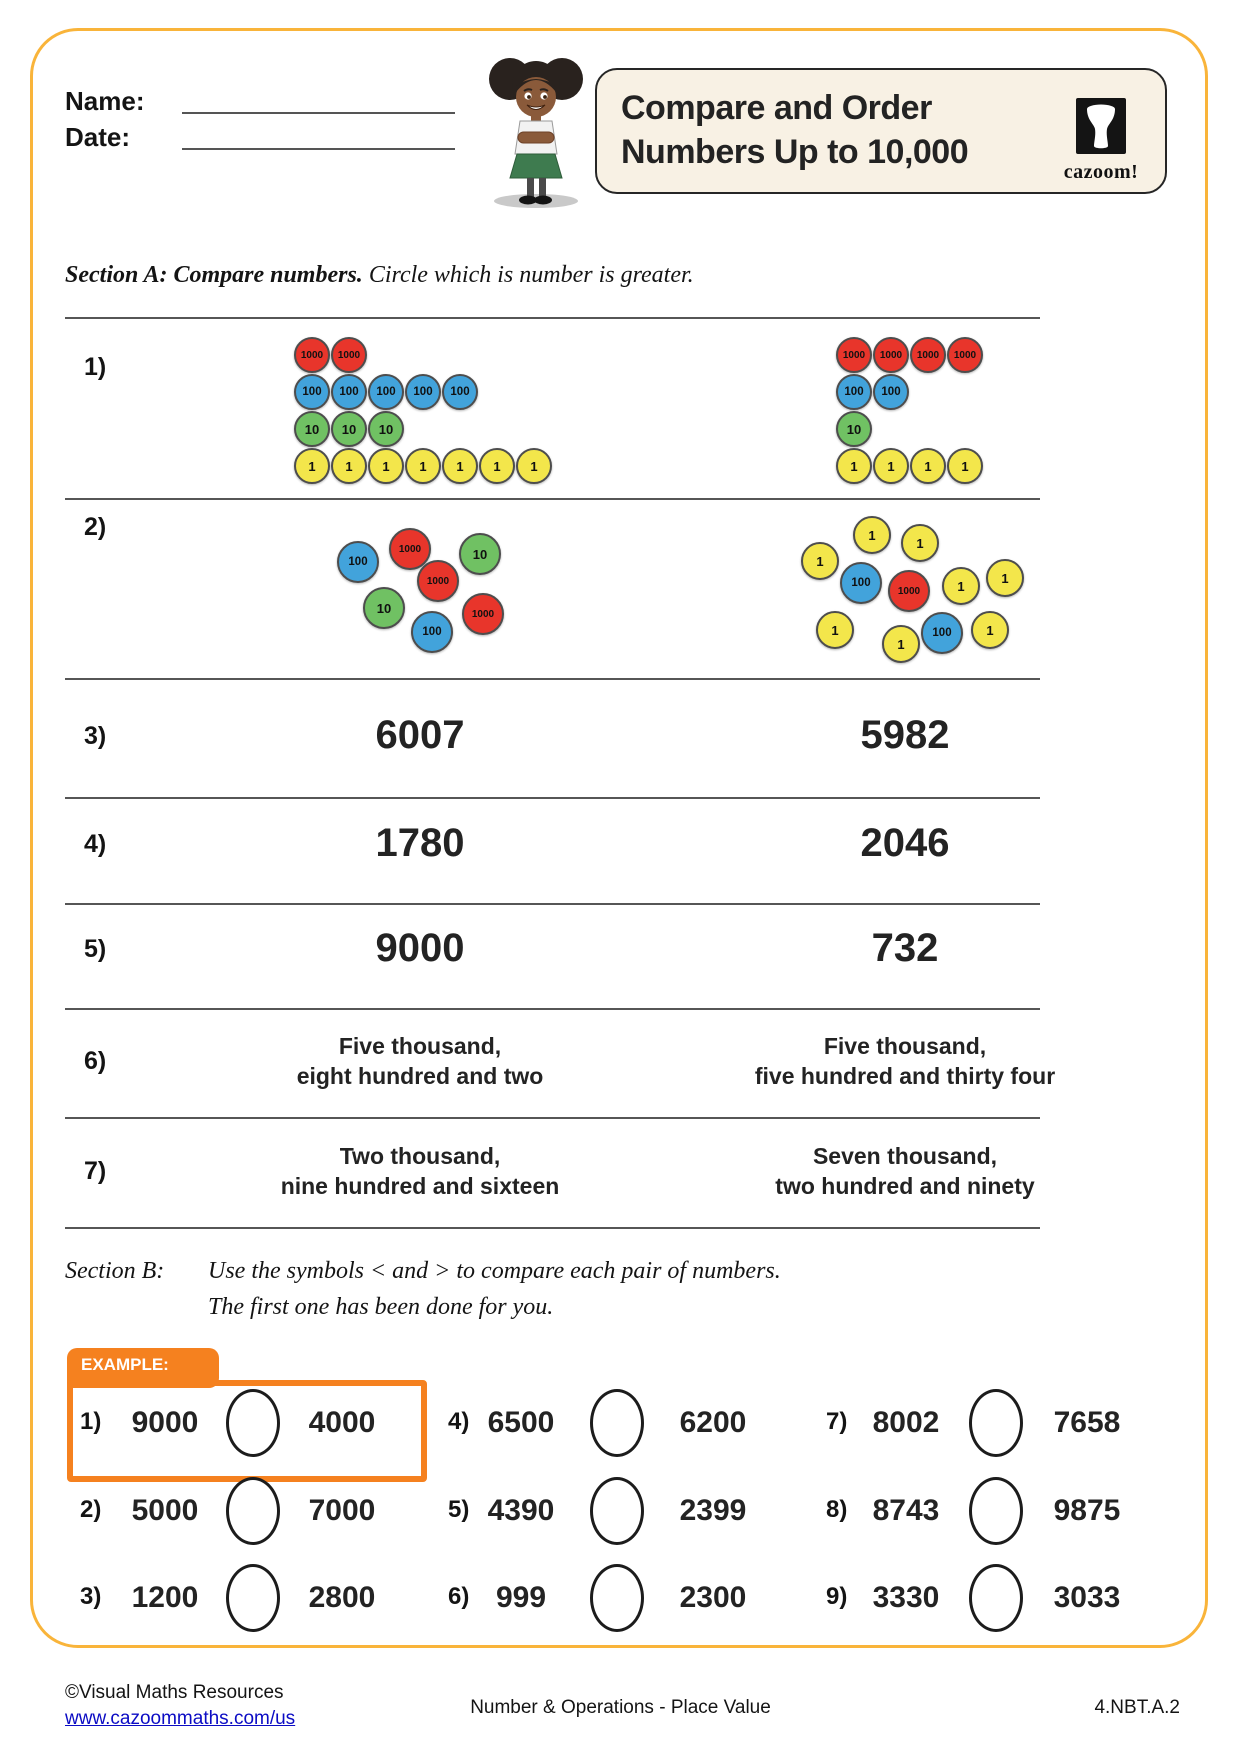  Describe the element at coordinates (521, 1422) in the screenshot. I see `sb-left-number: 6500` at that location.